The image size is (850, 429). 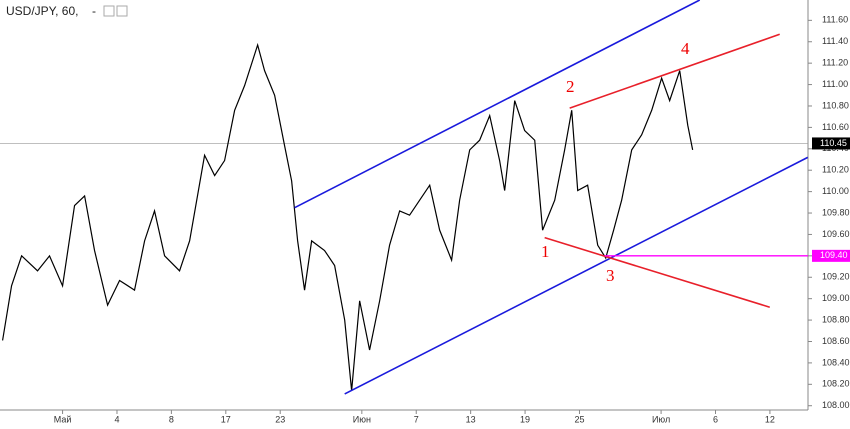 I want to click on price-tag, so click(x=831, y=143).